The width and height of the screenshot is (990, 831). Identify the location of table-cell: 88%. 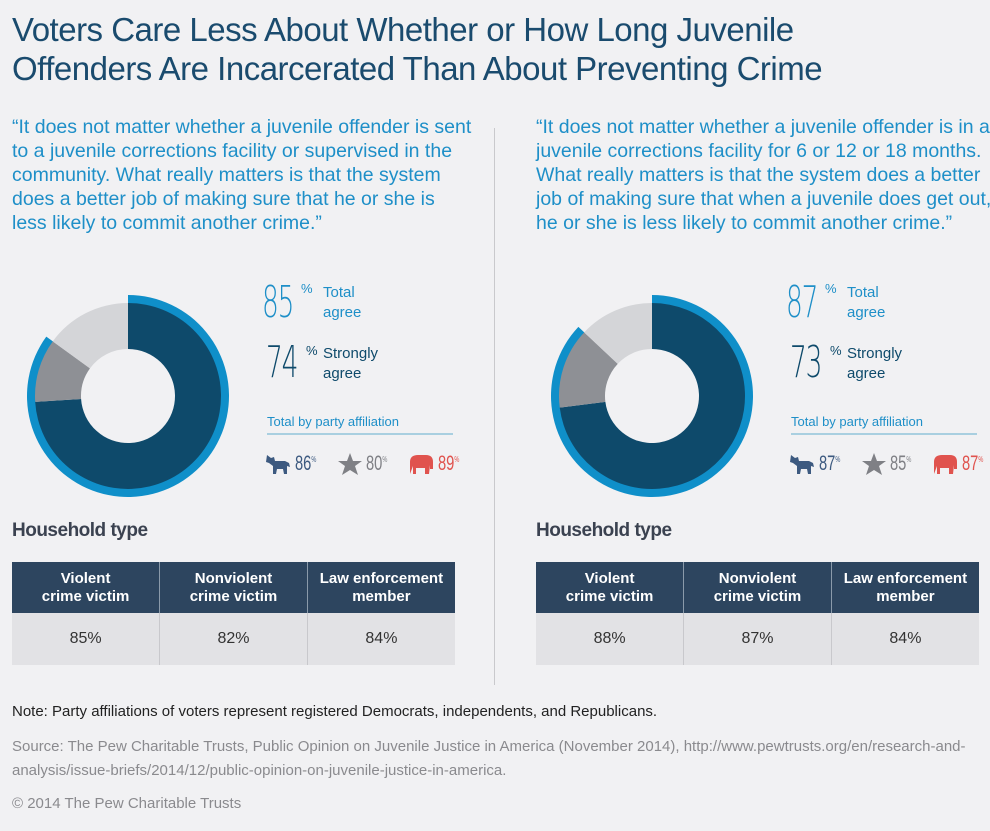
(610, 639).